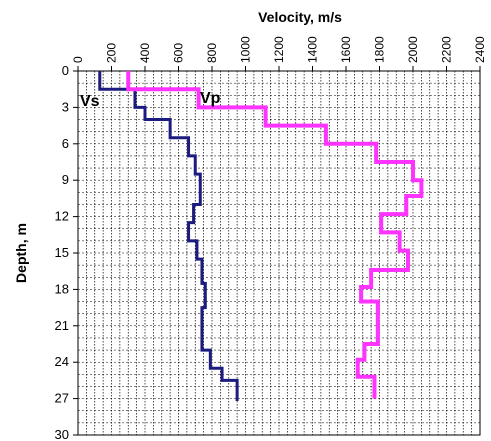 The width and height of the screenshot is (491, 441). What do you see at coordinates (380, 49) in the screenshot?
I see `x-tick-label: 1800` at bounding box center [380, 49].